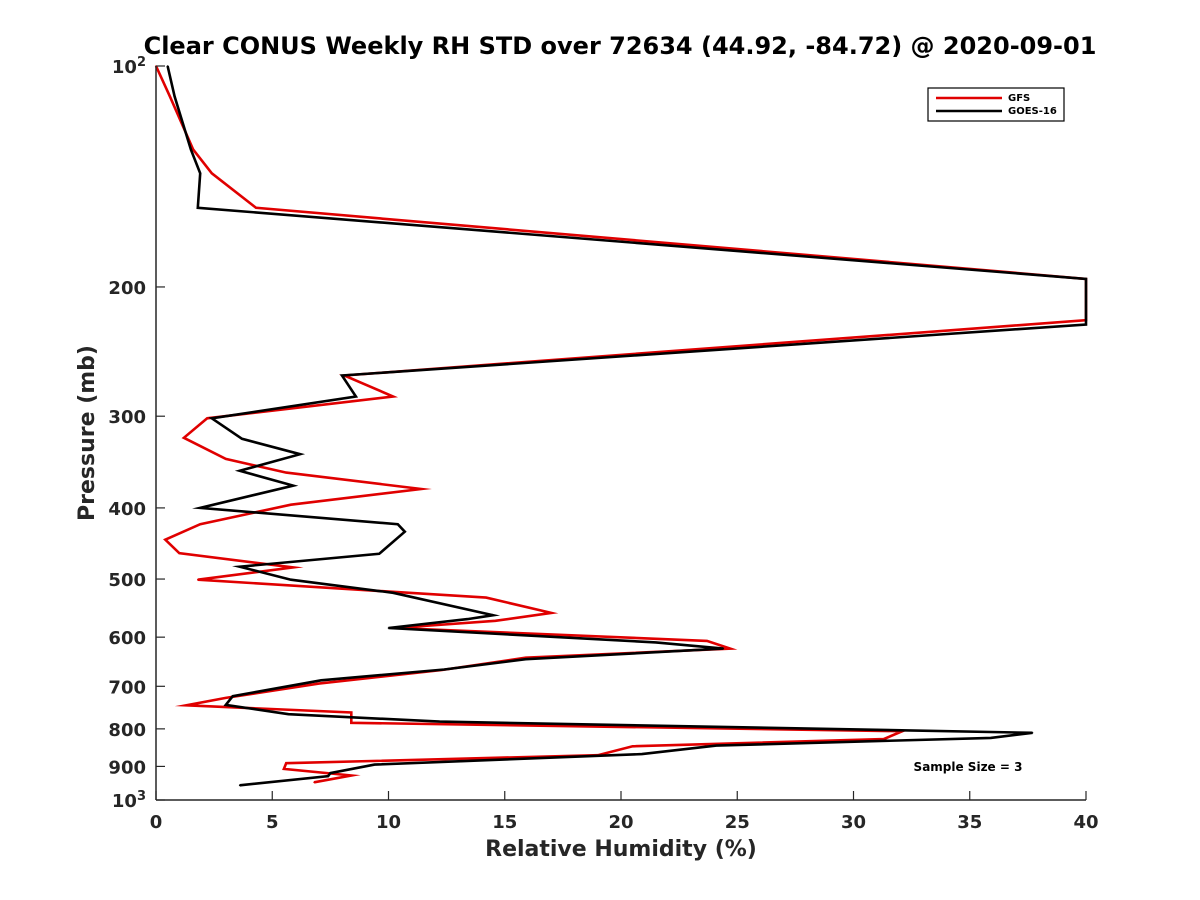  What do you see at coordinates (87, 433) in the screenshot?
I see `y-axis-label: Pressure (mb)` at bounding box center [87, 433].